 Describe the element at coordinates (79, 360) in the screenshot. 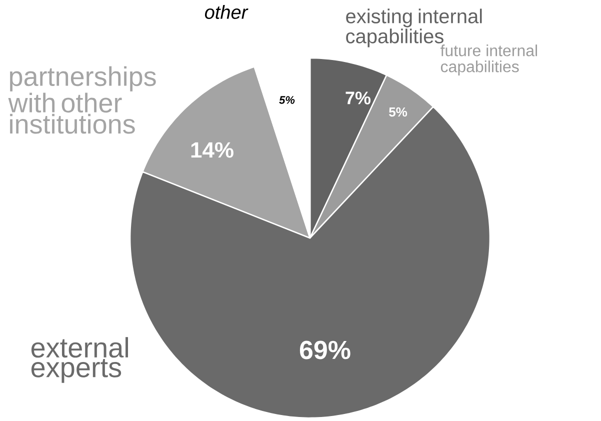

I see `slice-label: external experts` at that location.